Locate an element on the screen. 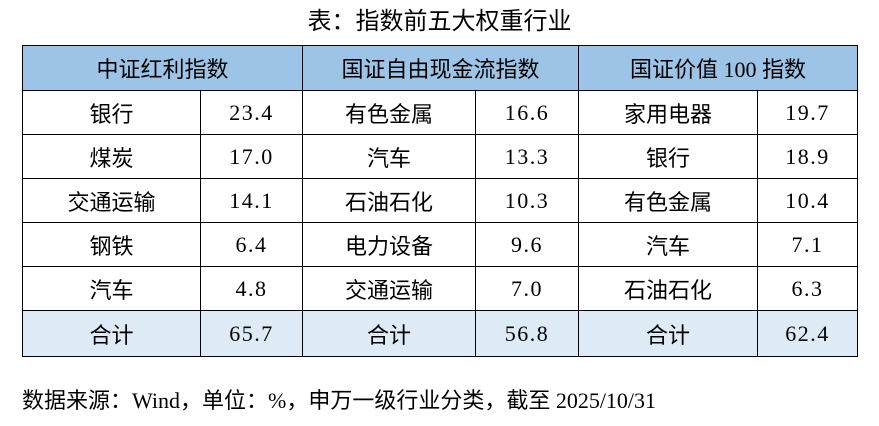 Image resolution: width=879 pixels, height=426 pixels. industry-cell: 钢铁 is located at coordinates (111, 244).